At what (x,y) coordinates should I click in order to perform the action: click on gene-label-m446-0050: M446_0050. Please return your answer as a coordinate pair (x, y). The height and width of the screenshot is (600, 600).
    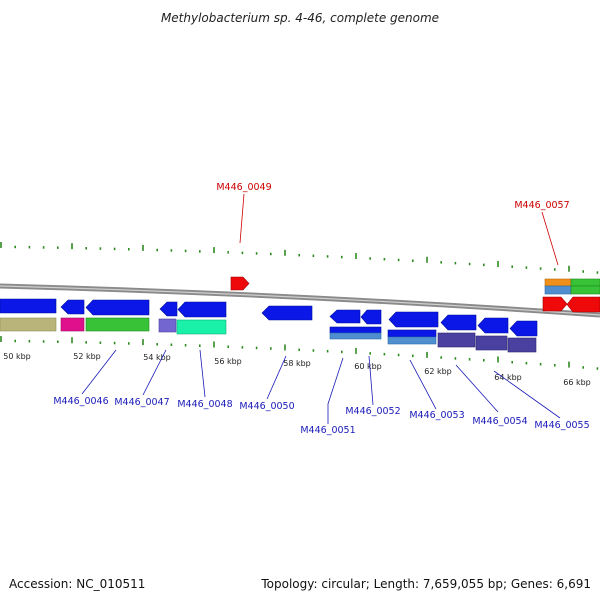
    Looking at the image, I should click on (266, 406).